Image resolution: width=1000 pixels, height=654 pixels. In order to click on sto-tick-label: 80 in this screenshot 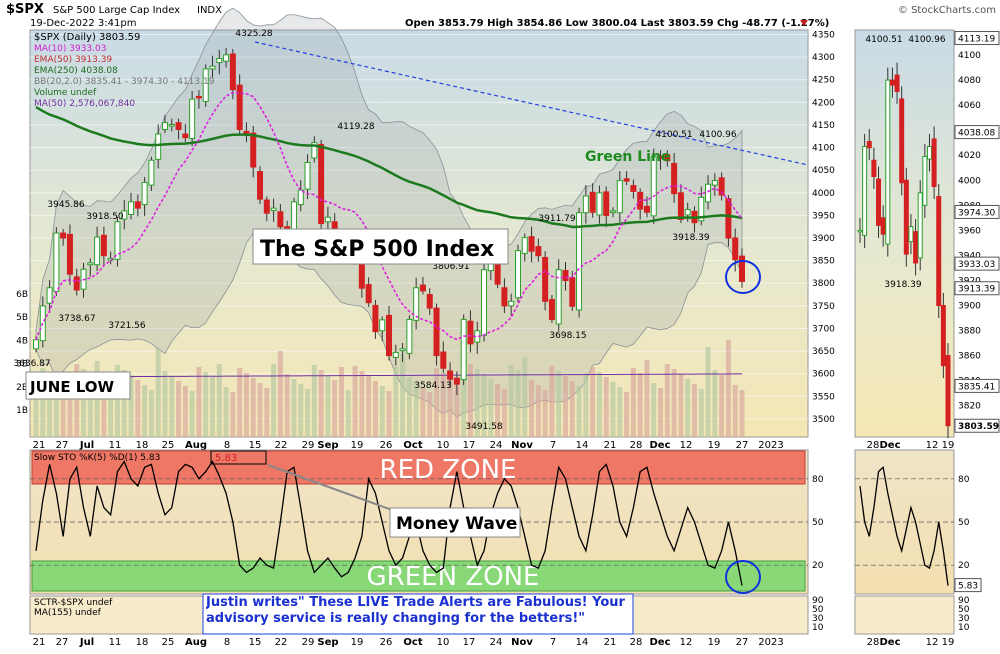, I will do `click(818, 480)`.